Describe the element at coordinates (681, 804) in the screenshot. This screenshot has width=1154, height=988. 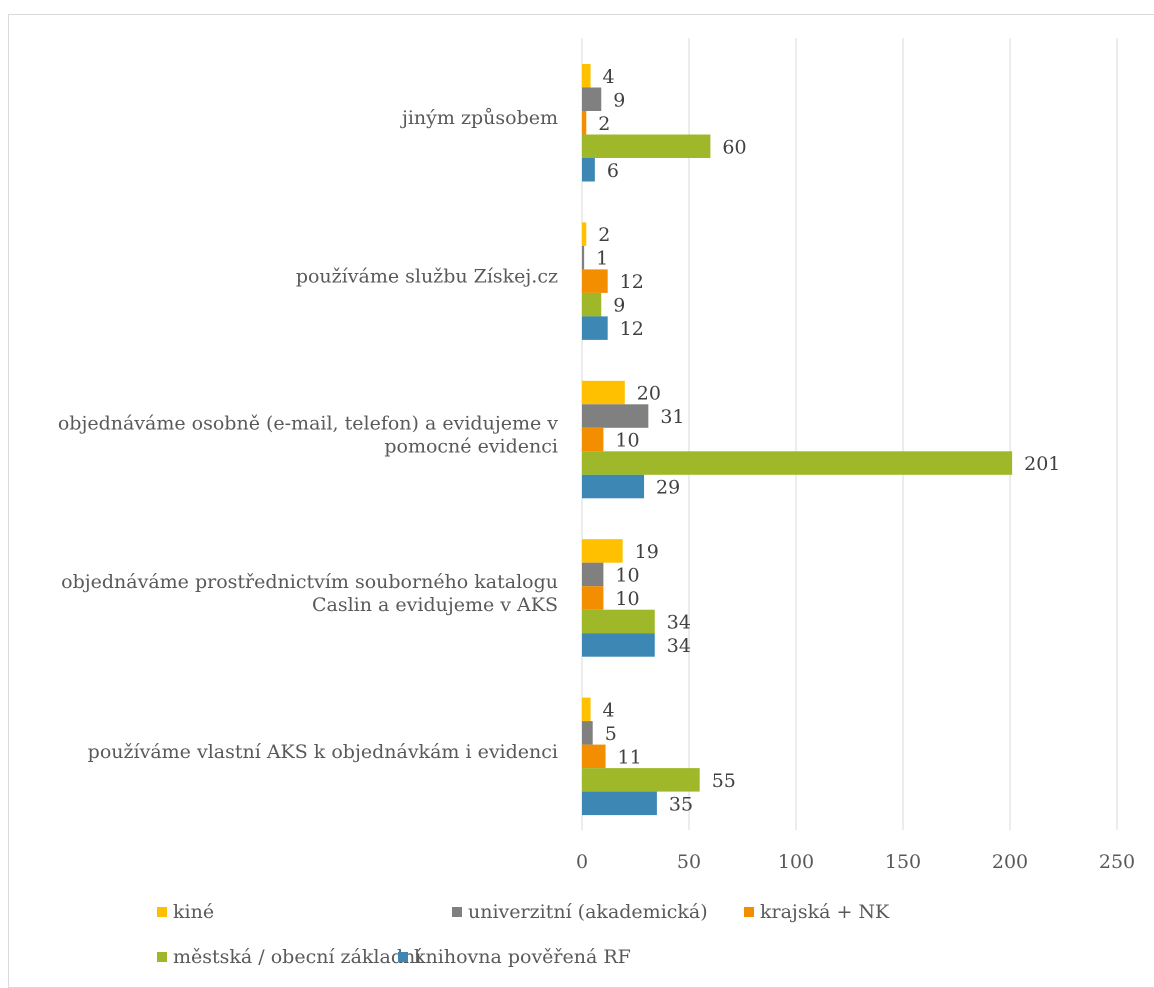
I see `data-label: 35` at that location.